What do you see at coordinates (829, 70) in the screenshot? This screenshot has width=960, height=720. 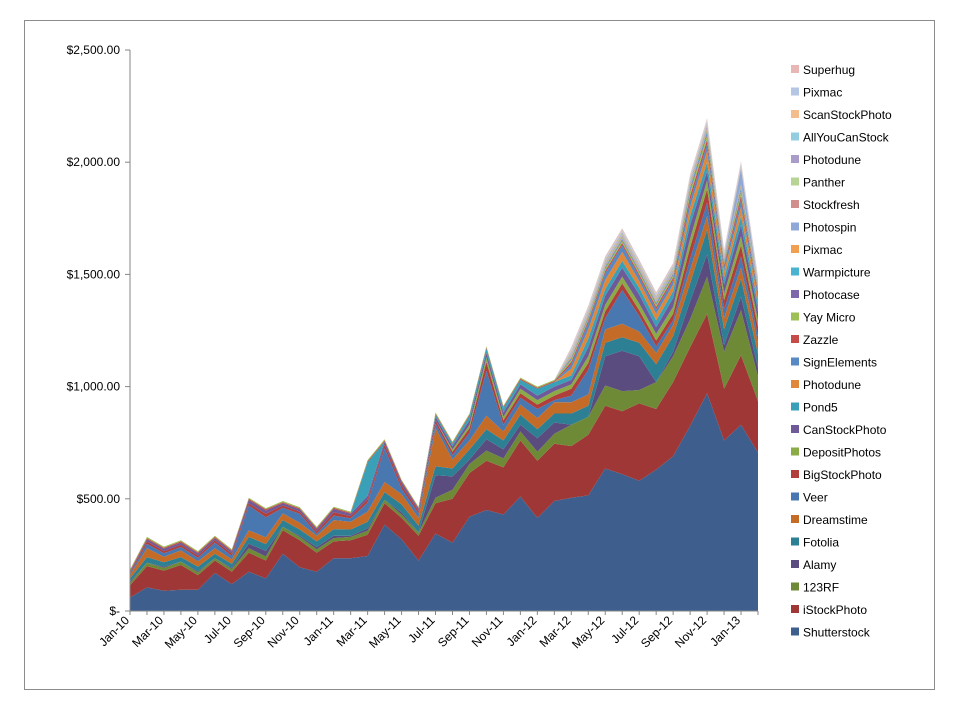 I see `legend-label: Superhug` at bounding box center [829, 70].